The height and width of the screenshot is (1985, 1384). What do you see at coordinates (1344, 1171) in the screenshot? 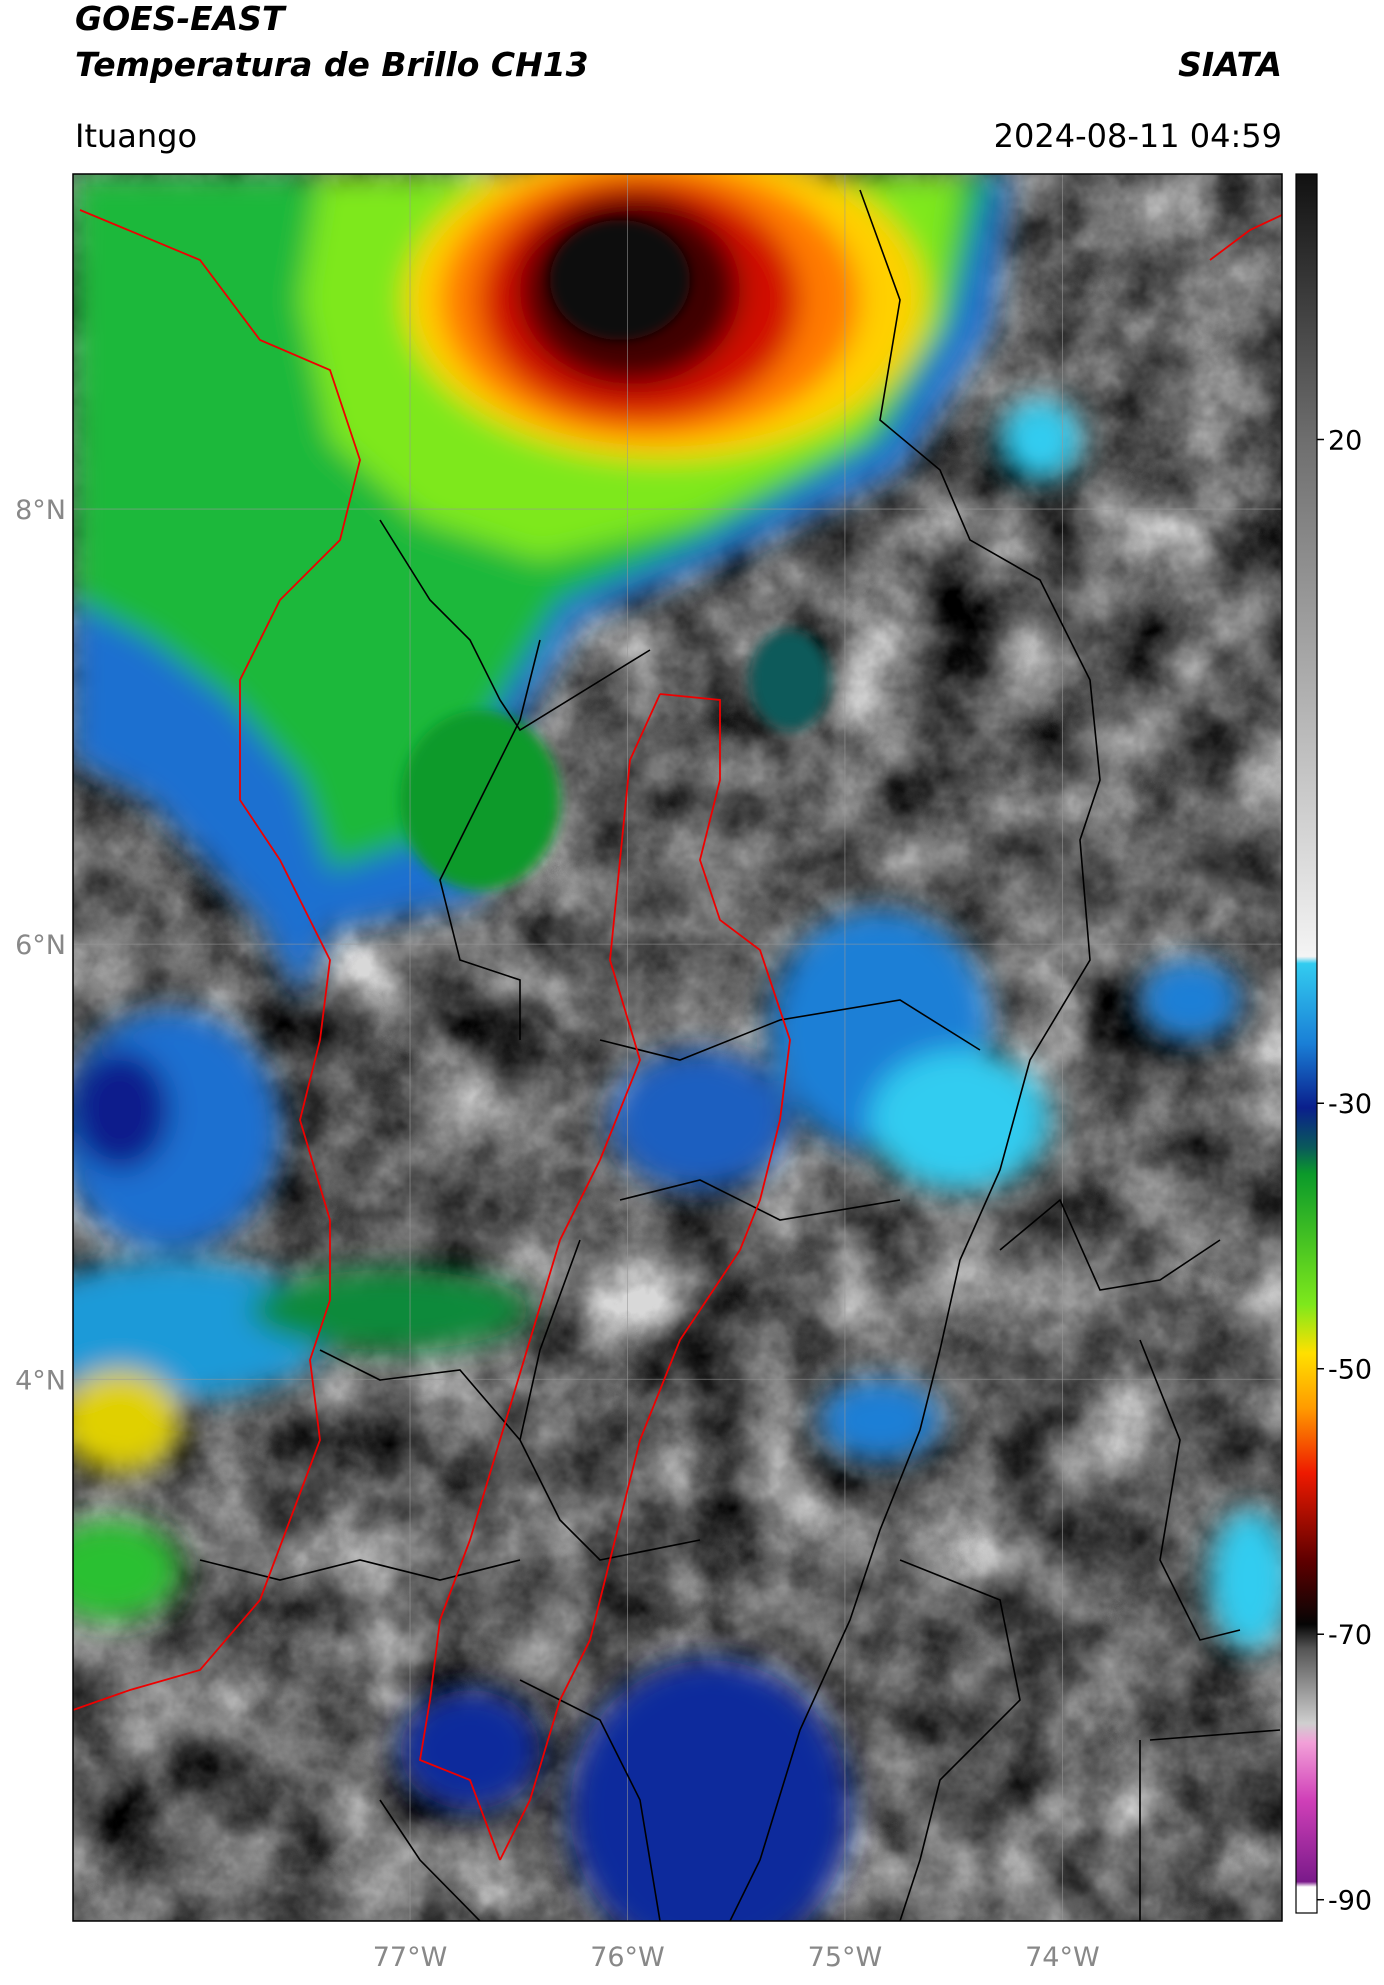
I see `colorbar-ticks: 20 -30 -50 -70 -90` at bounding box center [1344, 1171].